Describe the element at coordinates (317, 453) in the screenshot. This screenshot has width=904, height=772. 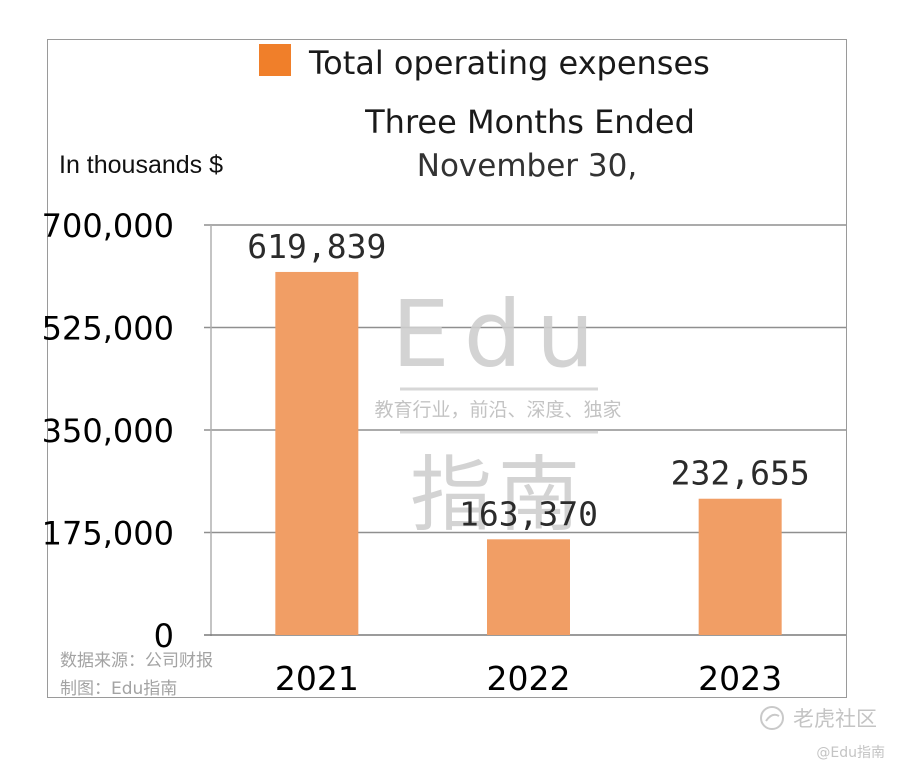
I see `bar-2021` at that location.